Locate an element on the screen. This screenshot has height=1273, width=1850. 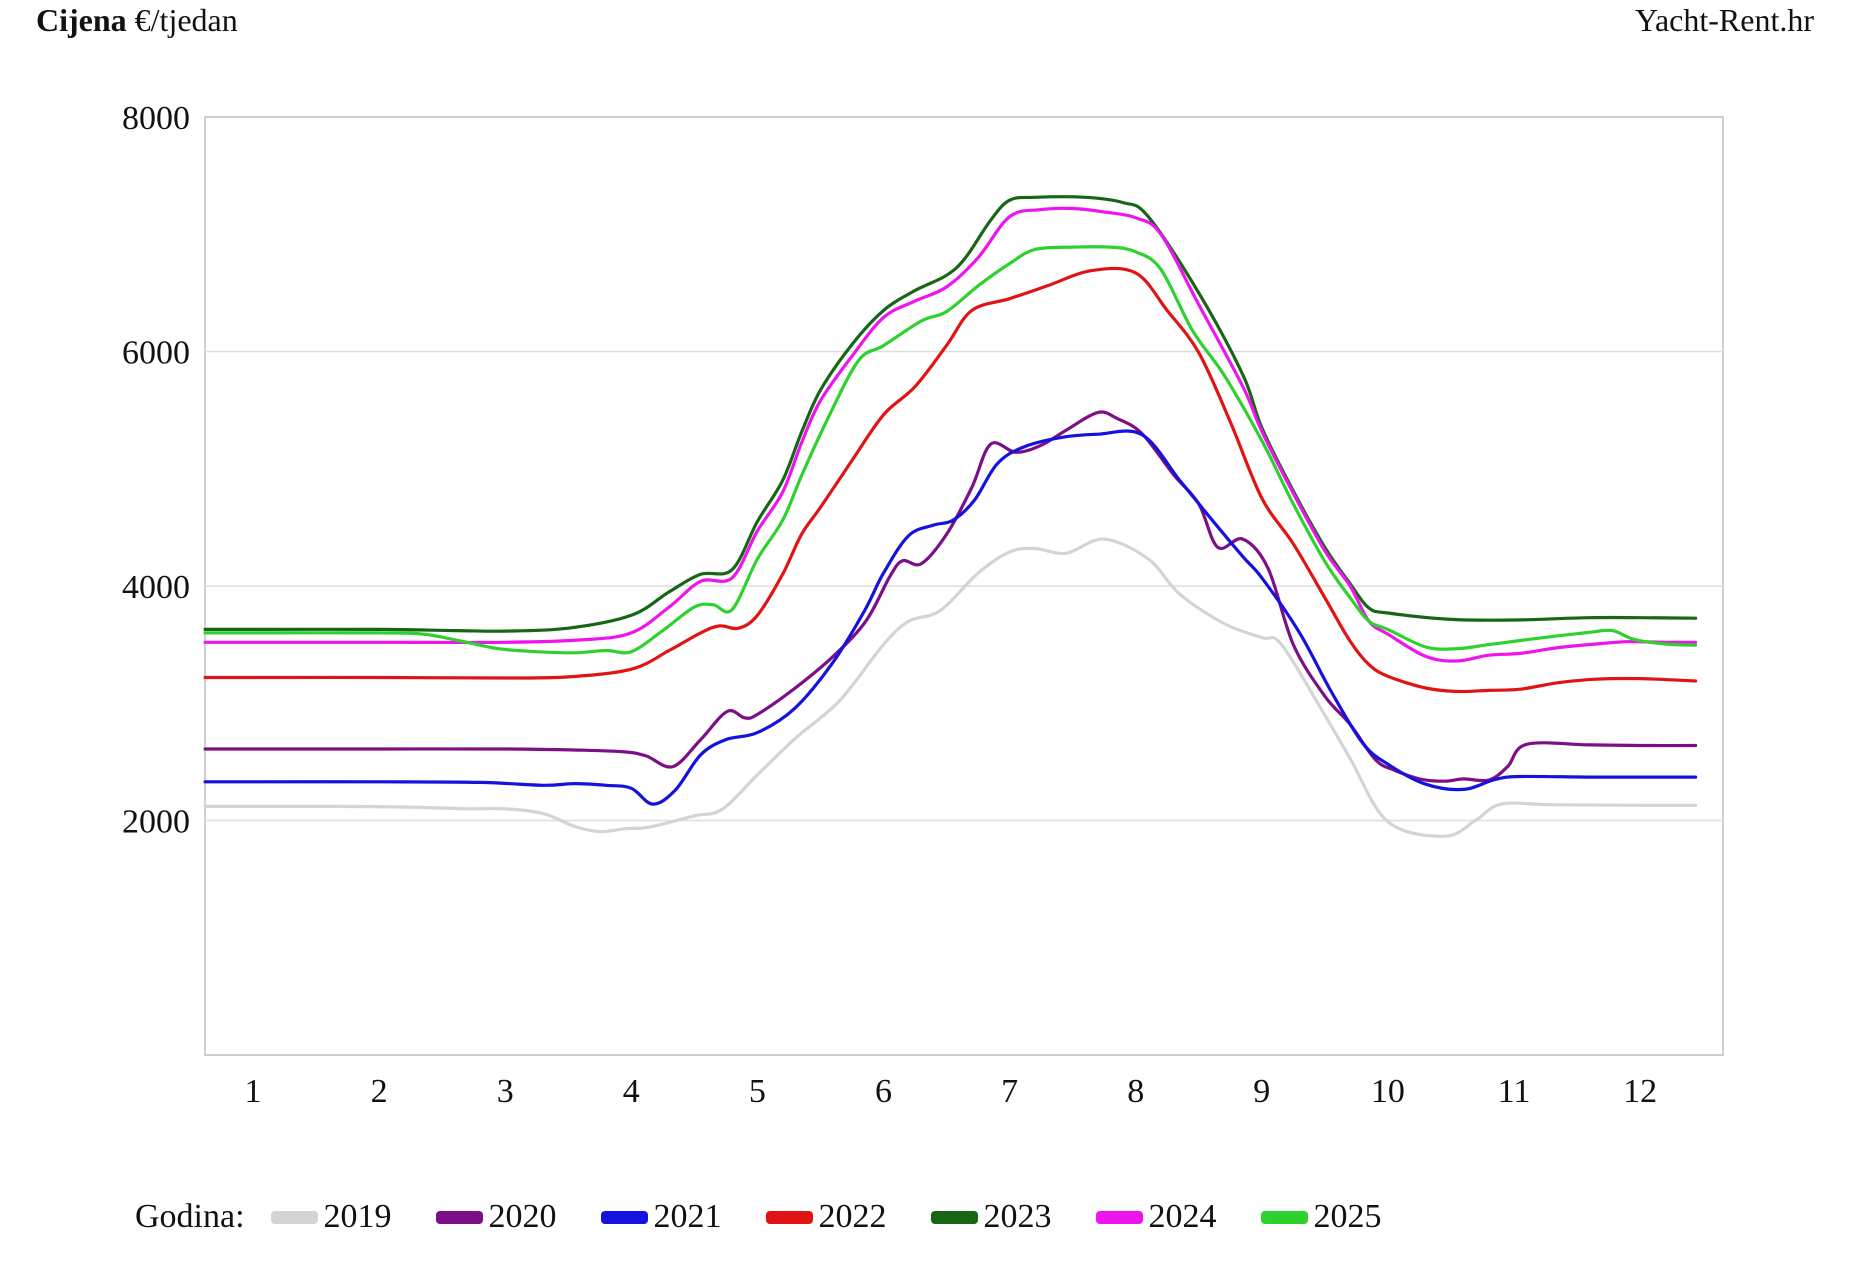
legend-label-2021: 2021 is located at coordinates (687, 1216).